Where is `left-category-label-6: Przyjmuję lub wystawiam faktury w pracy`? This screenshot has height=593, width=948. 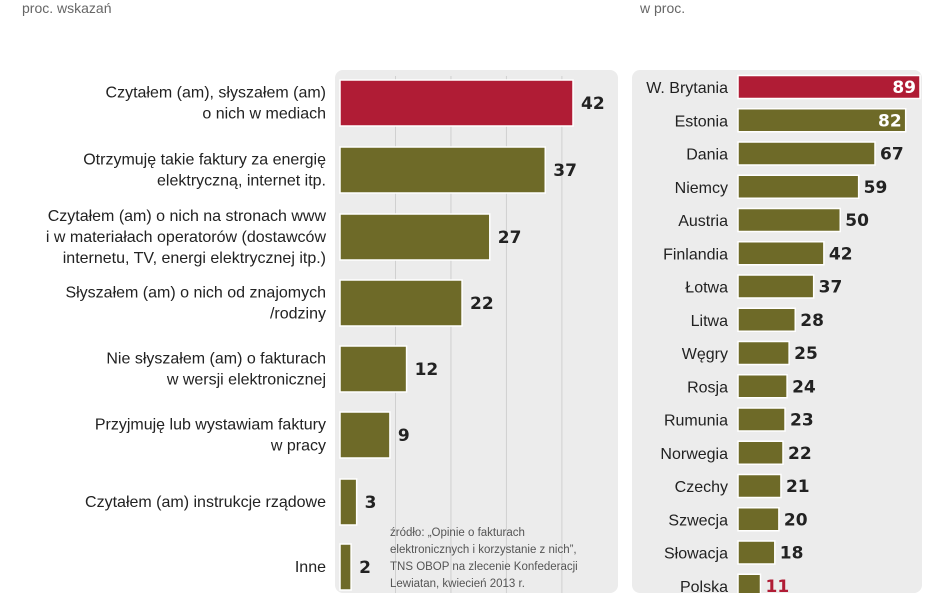 left-category-label-6: Przyjmuję lub wystawiam faktury w pracy is located at coordinates (210, 436).